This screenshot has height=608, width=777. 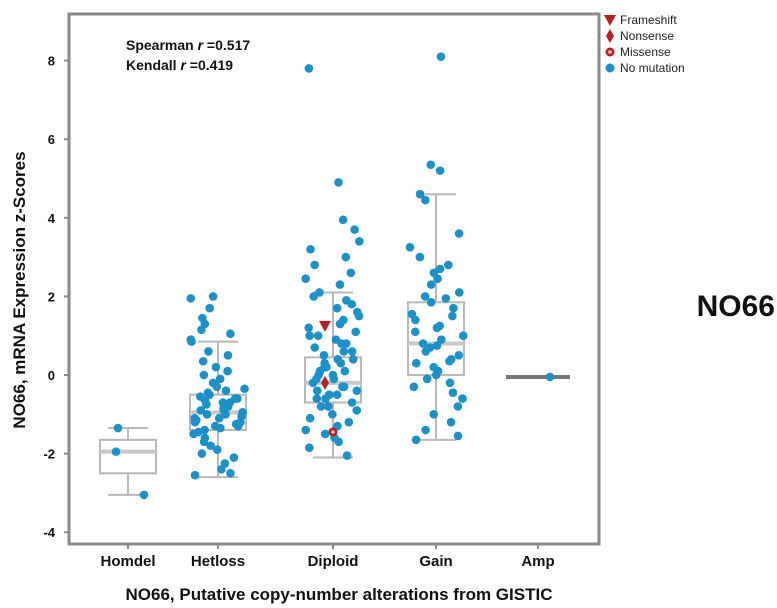 I want to click on x-tick-label: Gain, so click(x=435, y=561).